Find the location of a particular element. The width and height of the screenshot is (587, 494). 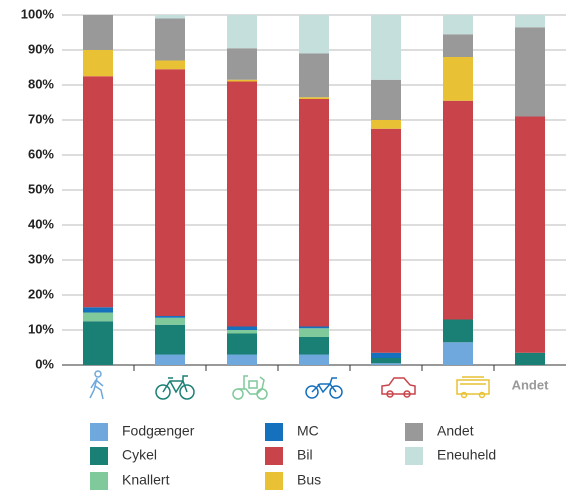

y-tick-label: 40% is located at coordinates (41, 223).